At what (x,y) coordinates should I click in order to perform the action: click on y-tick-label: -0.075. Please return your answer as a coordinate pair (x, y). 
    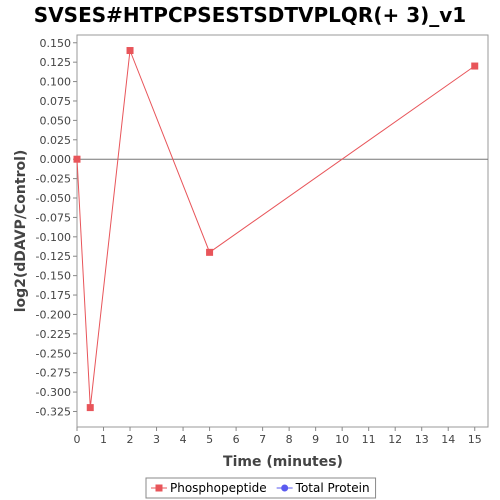
    Looking at the image, I should click on (53, 217).